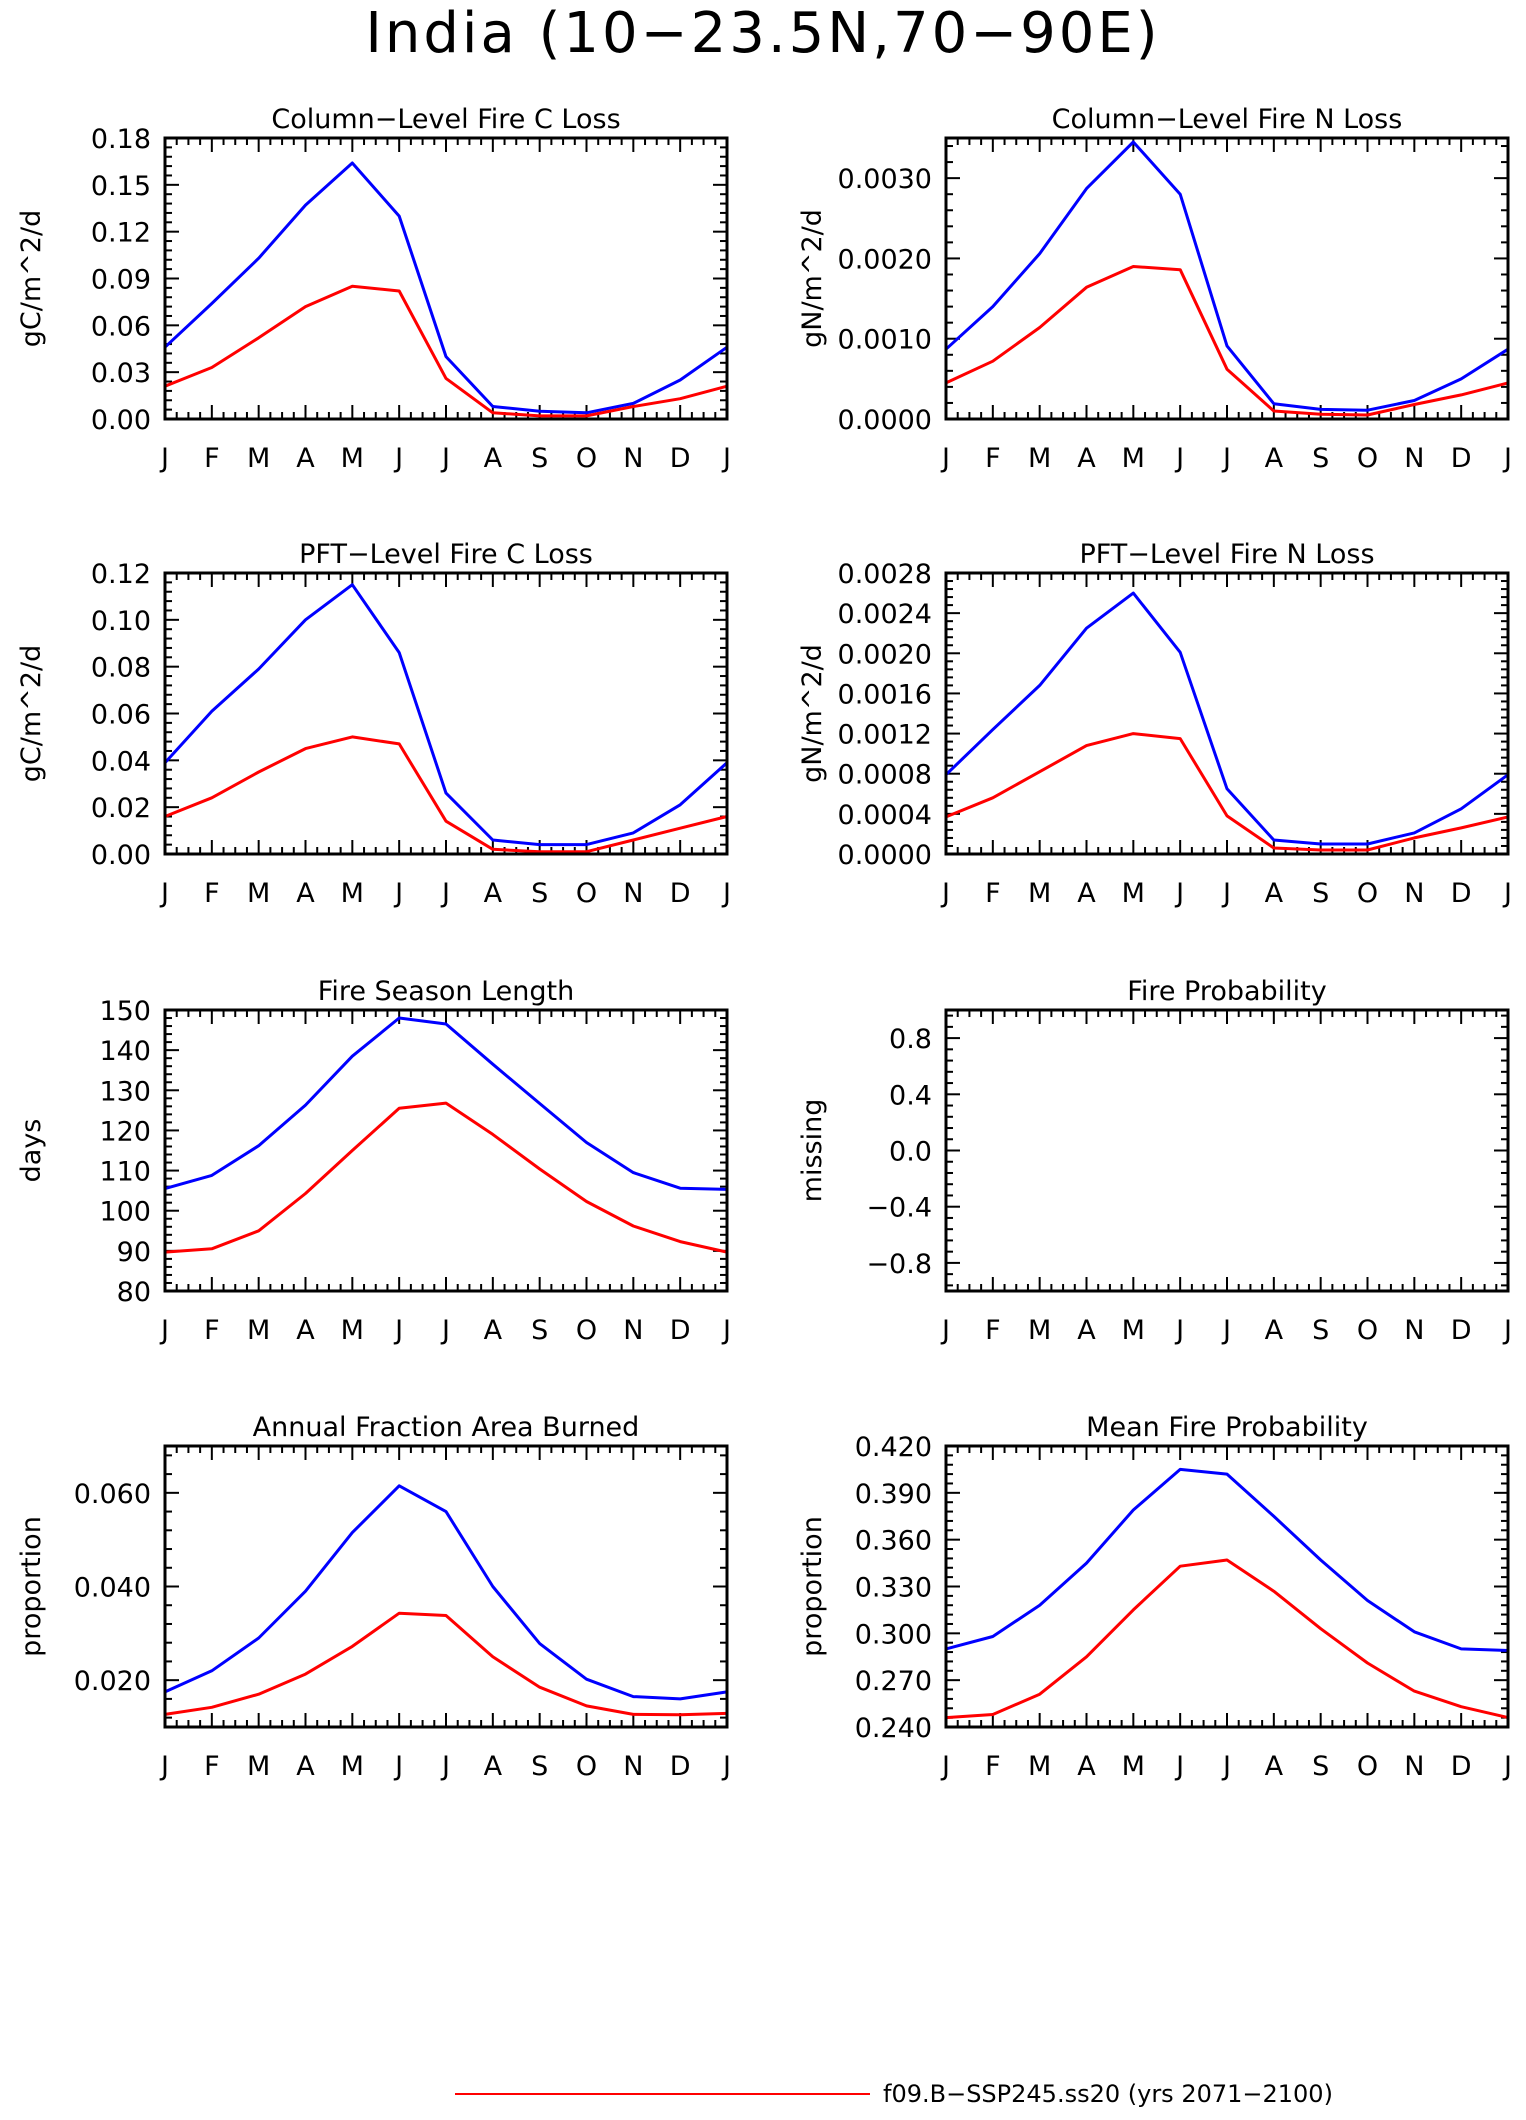 This screenshot has width=1526, height=2120. What do you see at coordinates (812, 278) in the screenshot?
I see `y-axis-label: gN/m^2/d` at bounding box center [812, 278].